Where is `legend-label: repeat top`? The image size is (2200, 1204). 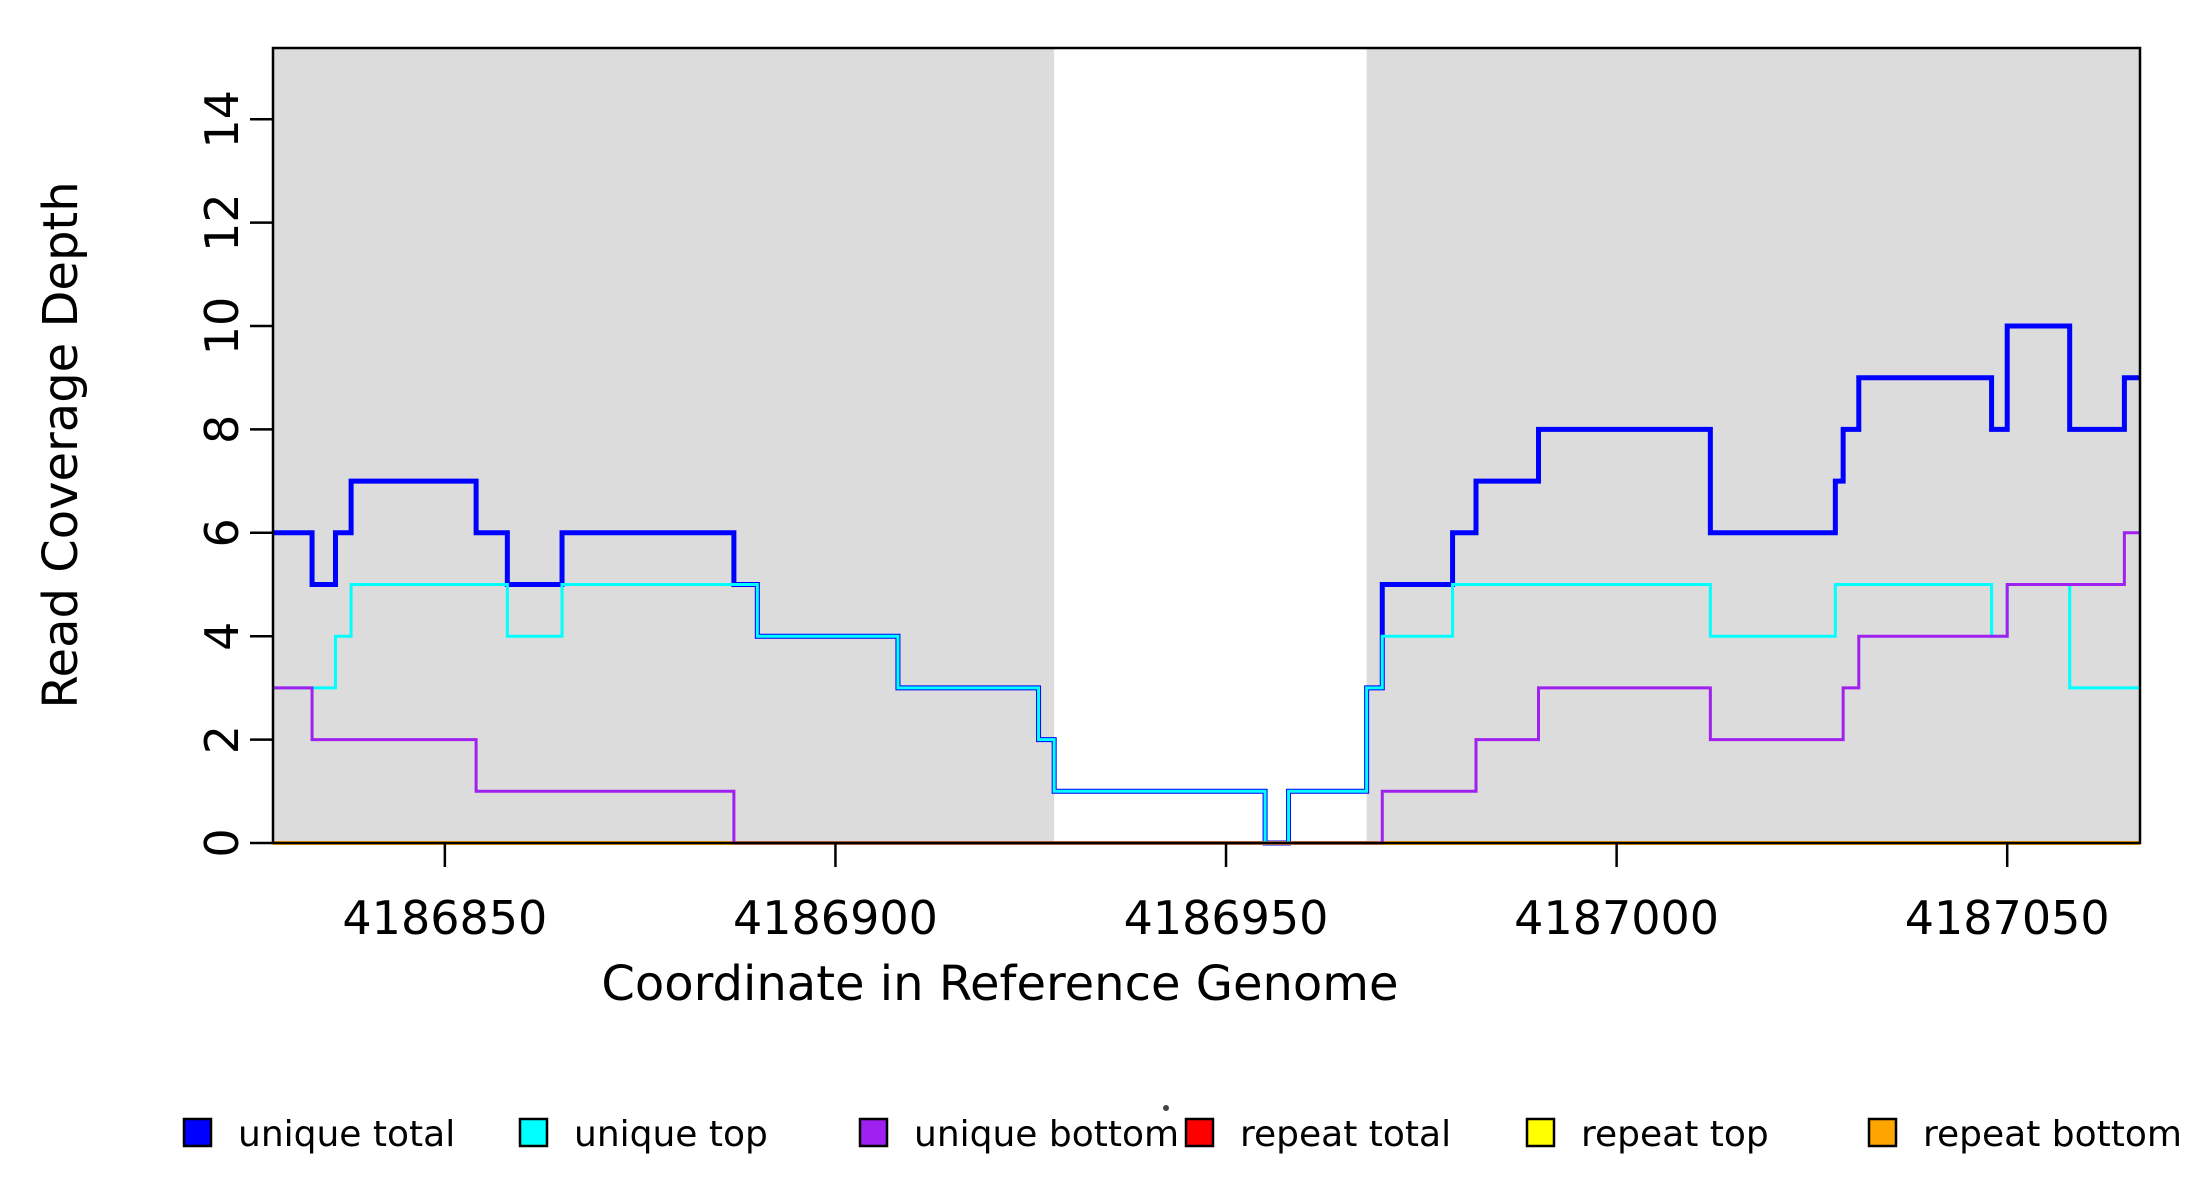 legend-label: repeat top is located at coordinates (1675, 1134).